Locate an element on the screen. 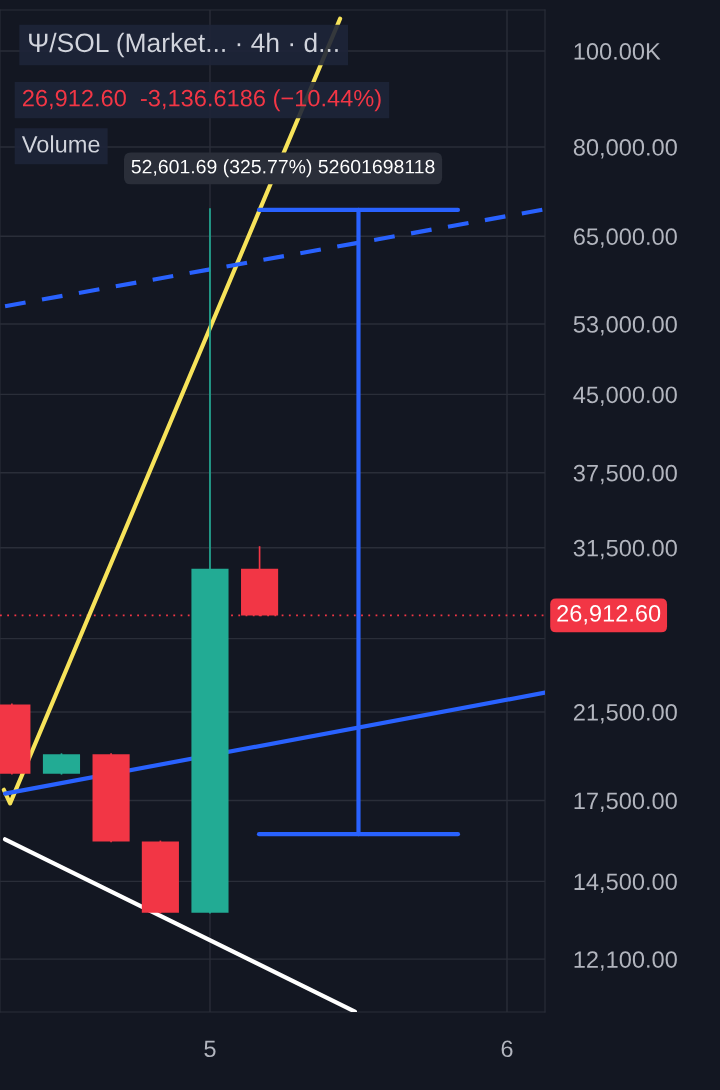  text: 26,912.60 -3,136.6186 (−10.44%) is located at coordinates (201, 100).